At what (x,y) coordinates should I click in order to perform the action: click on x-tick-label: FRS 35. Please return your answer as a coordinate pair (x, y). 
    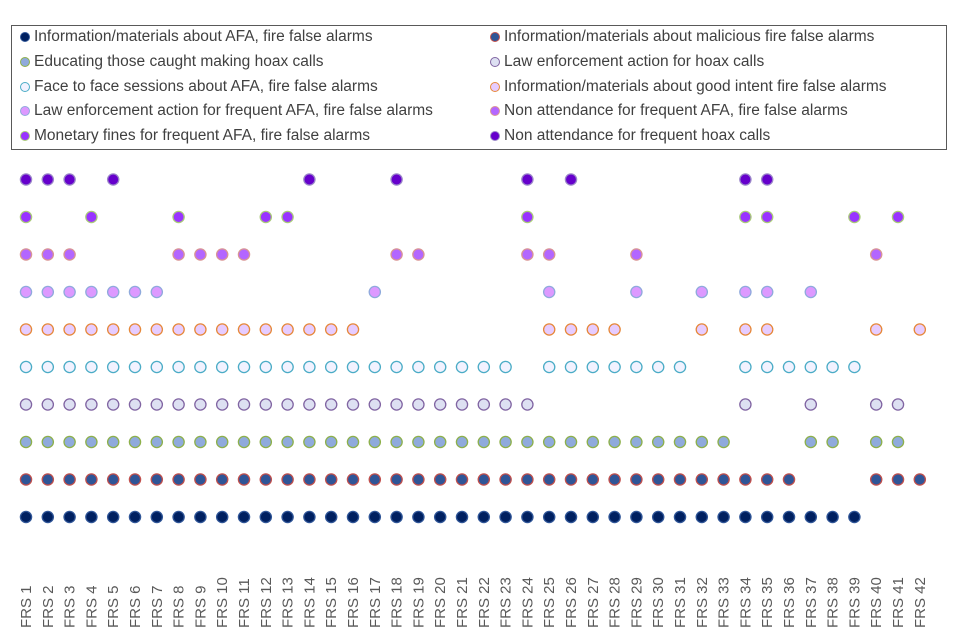
    Looking at the image, I should click on (767, 602).